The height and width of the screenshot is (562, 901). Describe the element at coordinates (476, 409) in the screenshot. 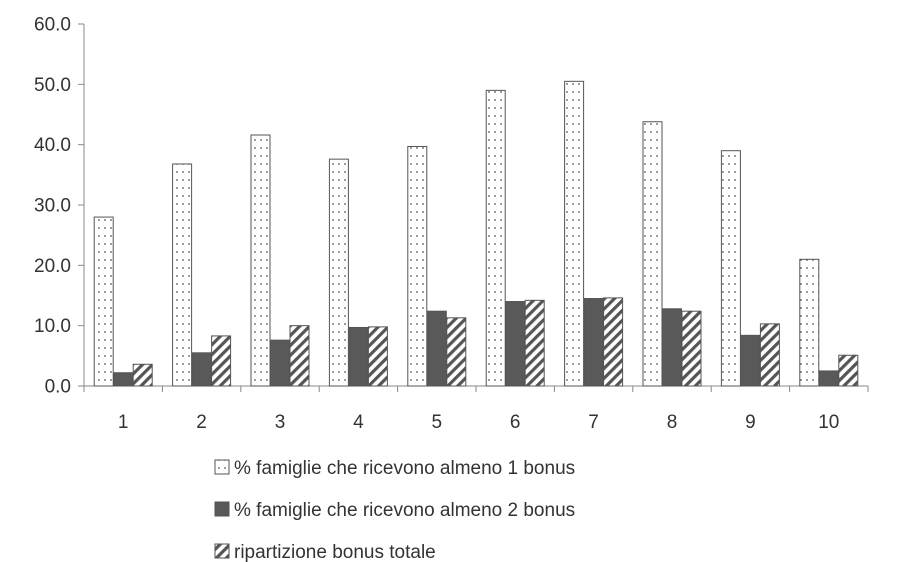

I see `x-axis: 1 2 3 4 5 6 7 8 9 10` at that location.